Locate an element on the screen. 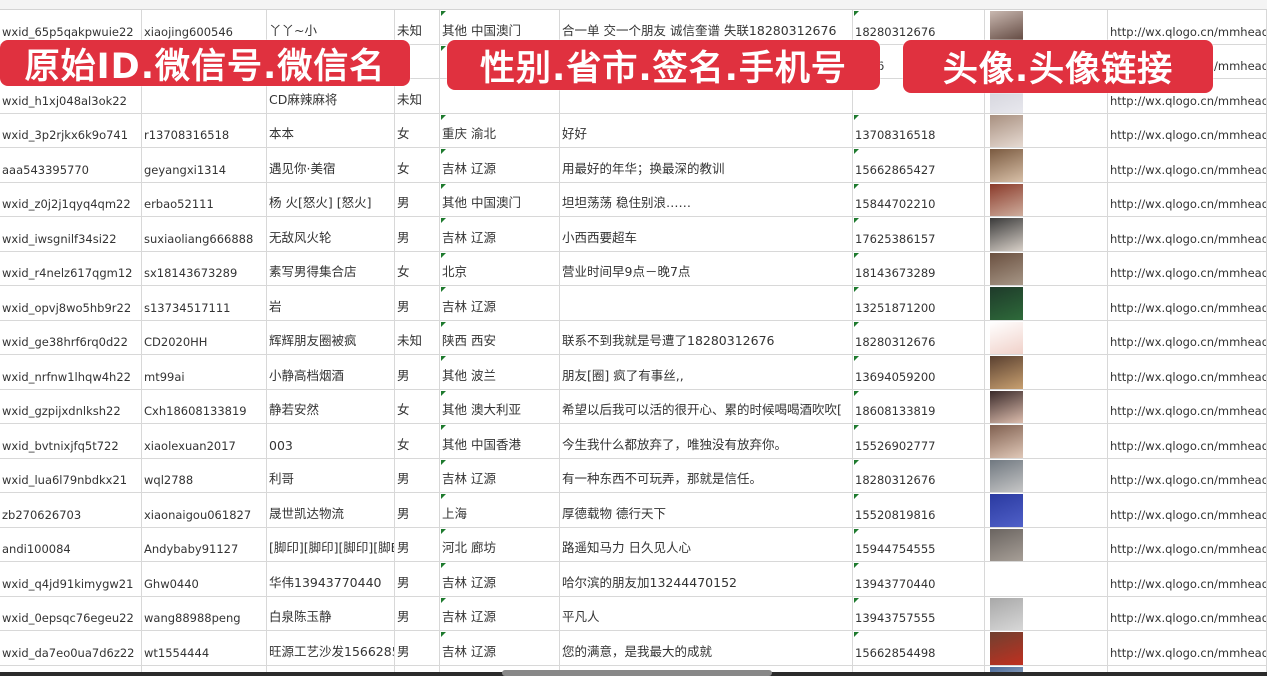 The height and width of the screenshot is (676, 1267). cell-wechat-id: r13708316518 is located at coordinates (204, 130).